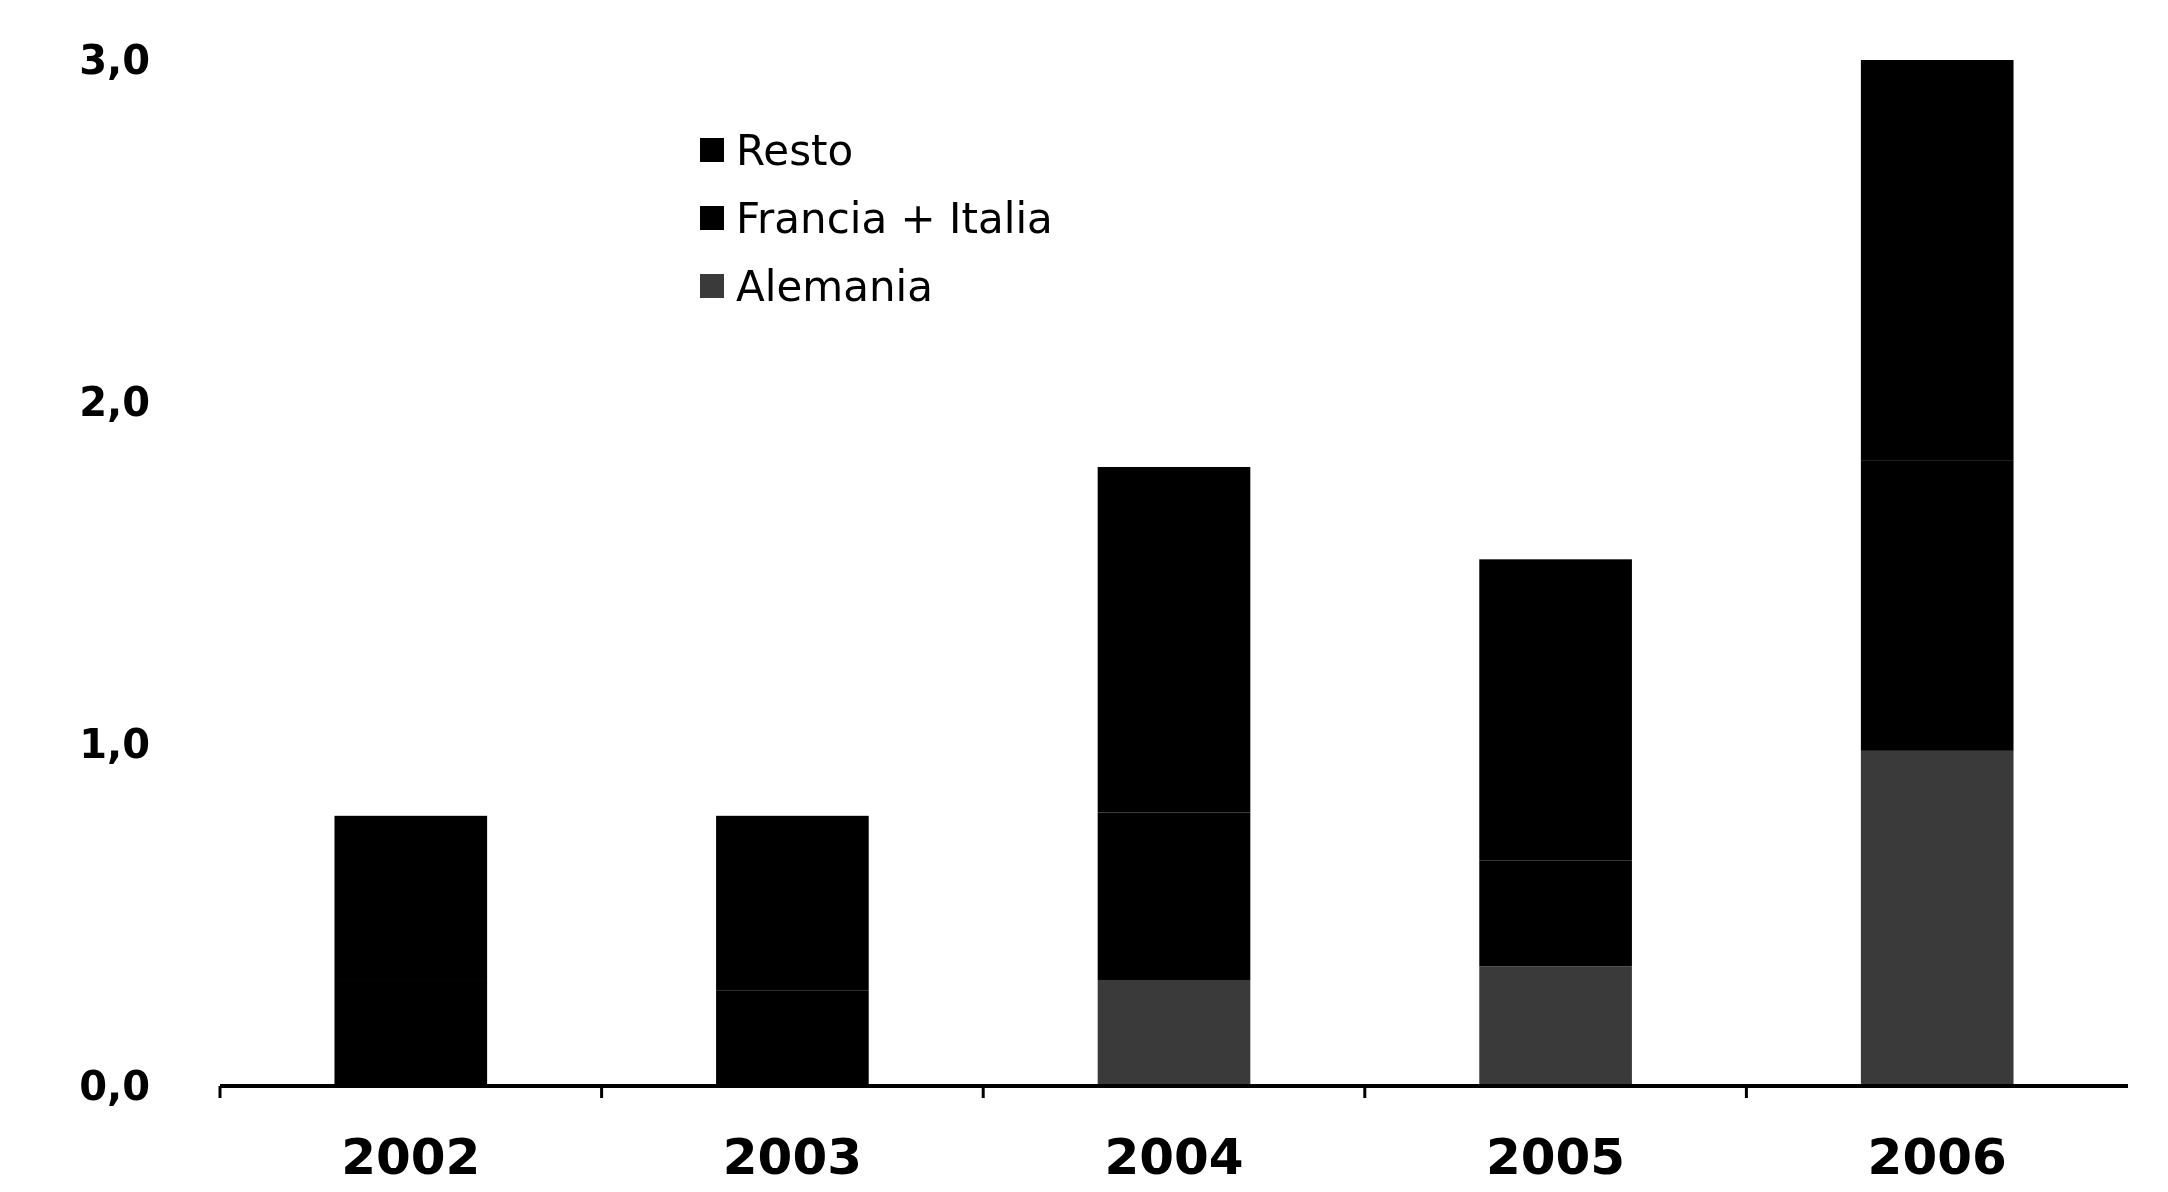 The height and width of the screenshot is (1192, 2168). What do you see at coordinates (1174, 1157) in the screenshot?
I see `x-tick-label: 2004` at bounding box center [1174, 1157].